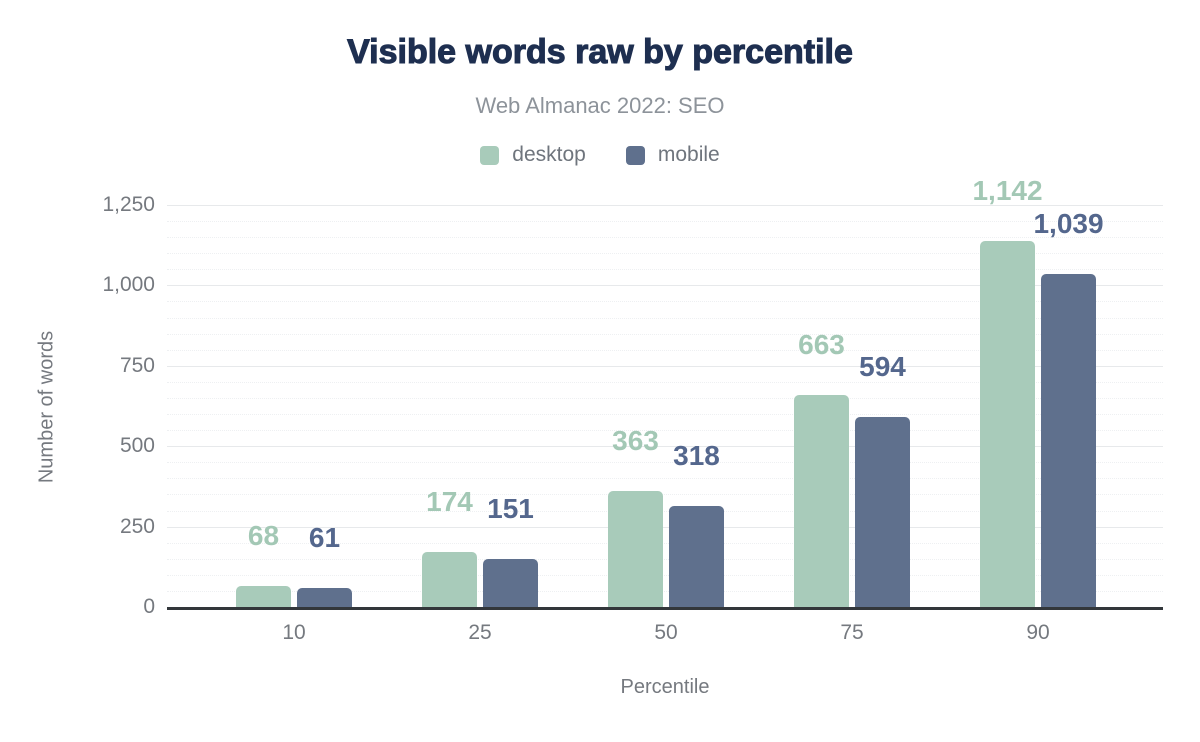 The image size is (1200, 742). I want to click on legend-item-mobile: mobile, so click(672, 155).